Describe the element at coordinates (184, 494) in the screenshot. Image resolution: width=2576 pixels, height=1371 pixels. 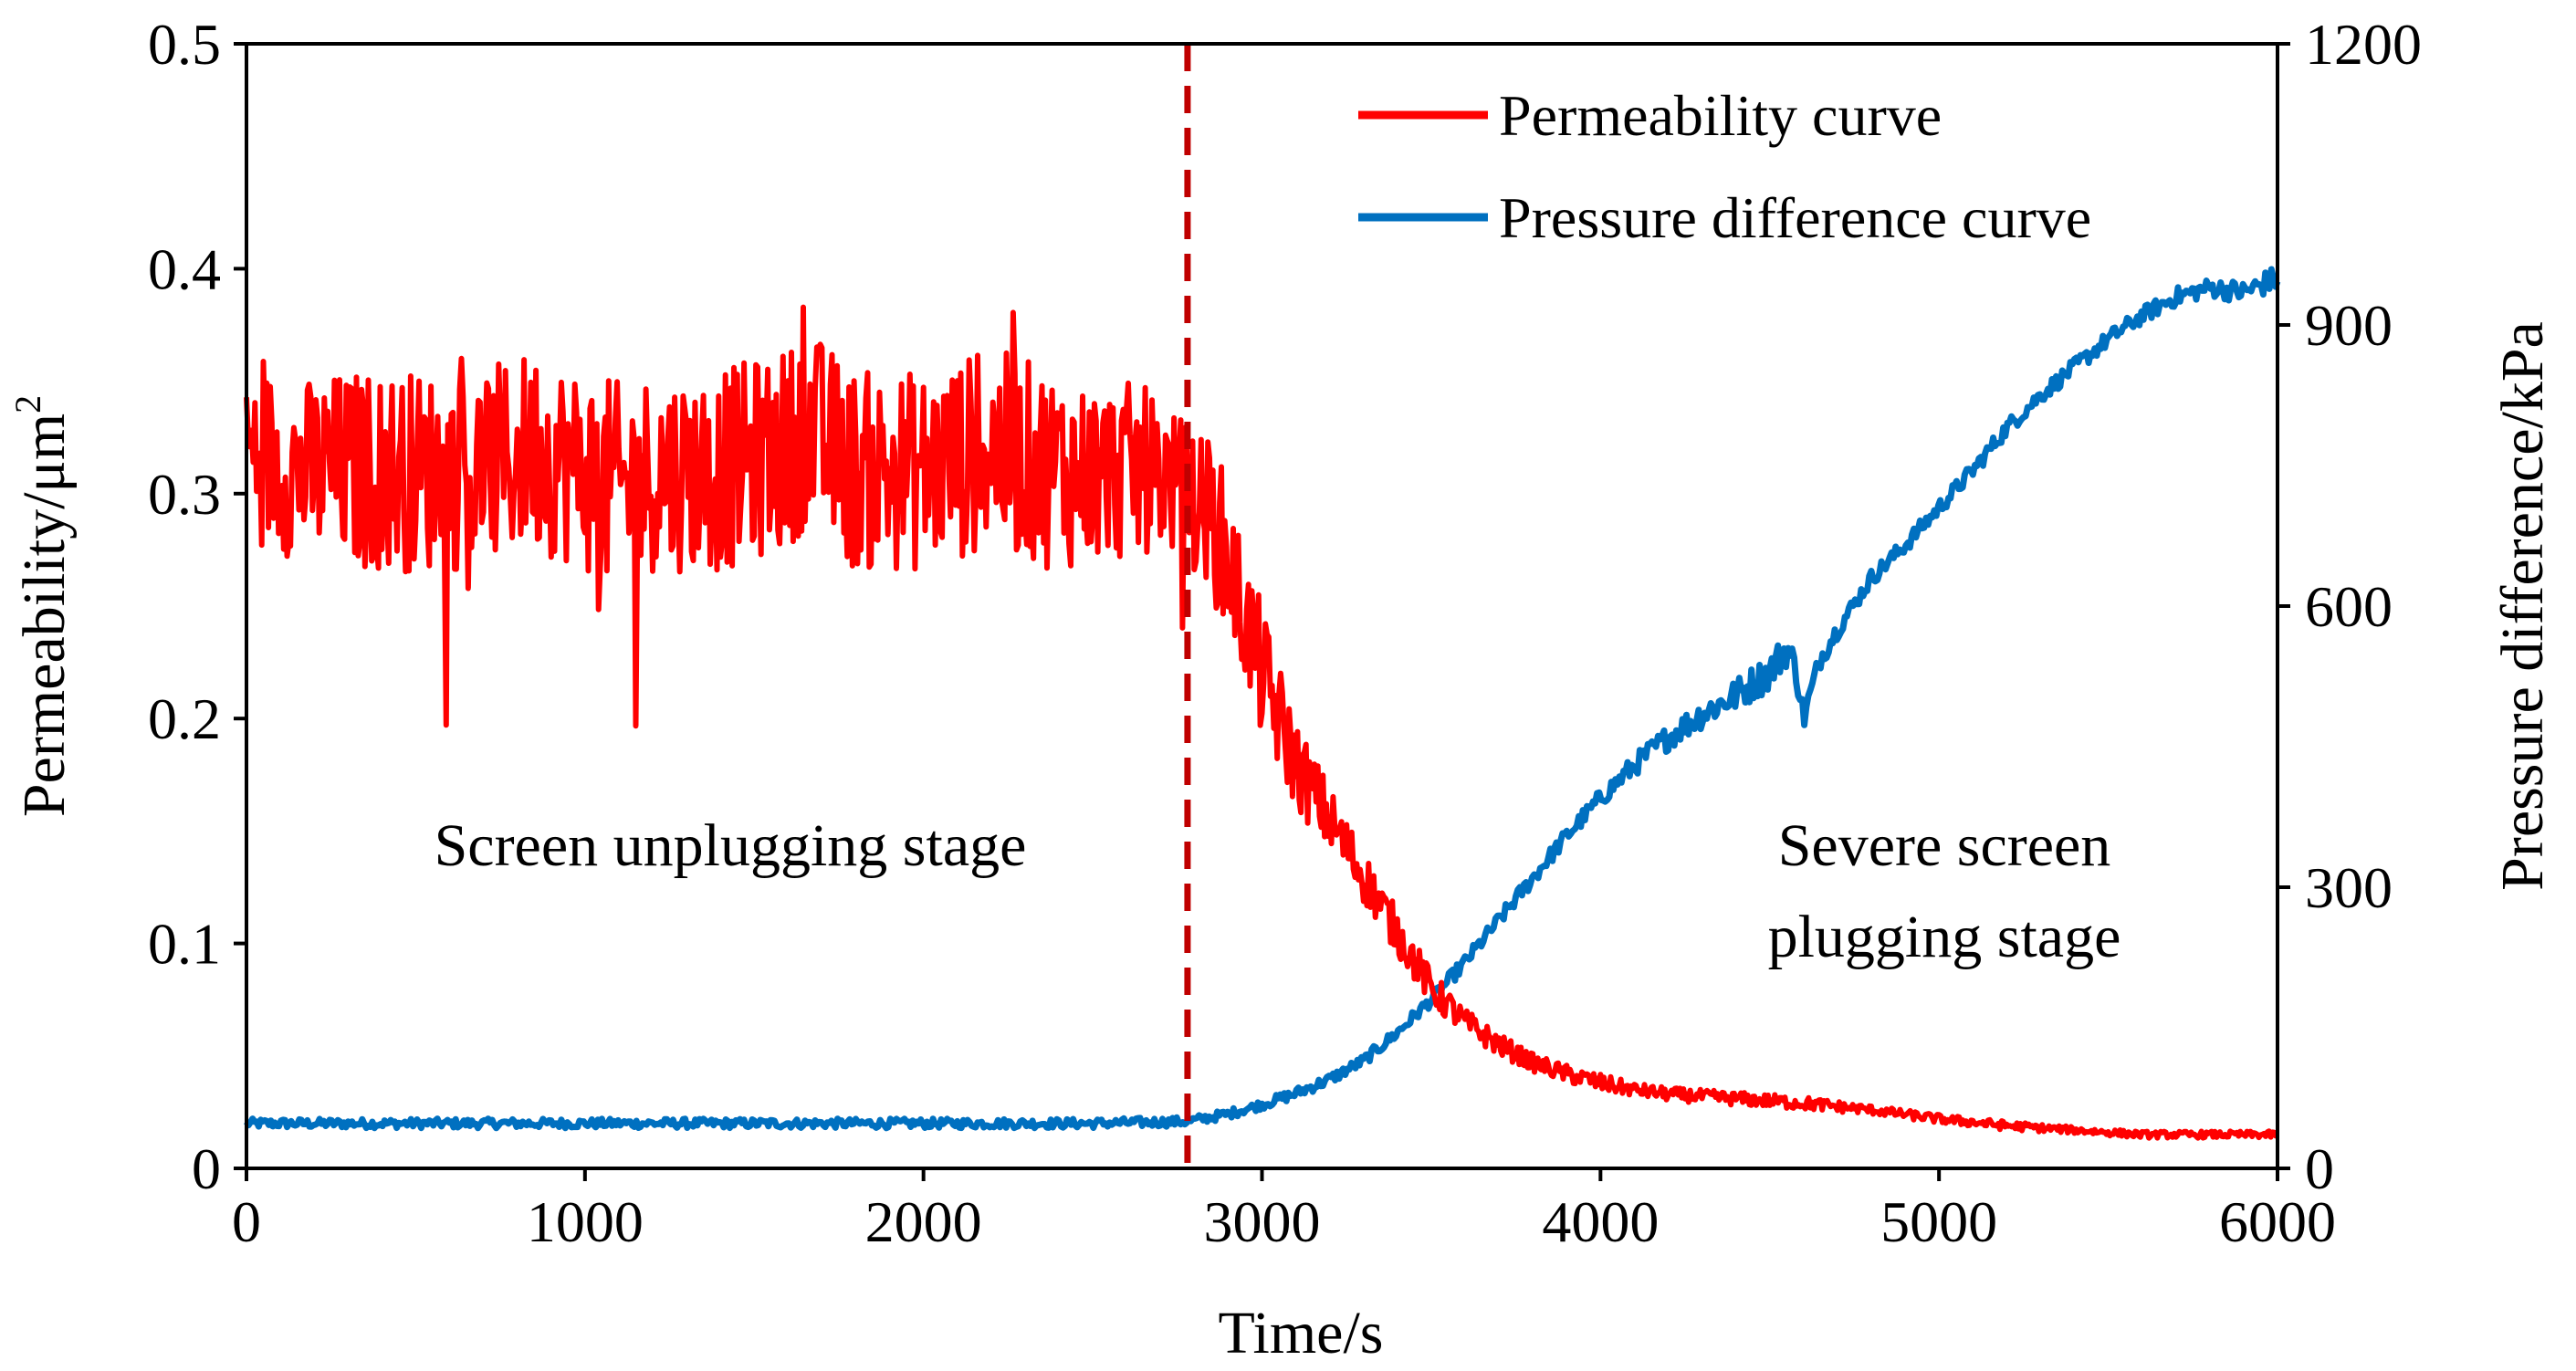
I see `left-y-tick-label: 0.3` at that location.